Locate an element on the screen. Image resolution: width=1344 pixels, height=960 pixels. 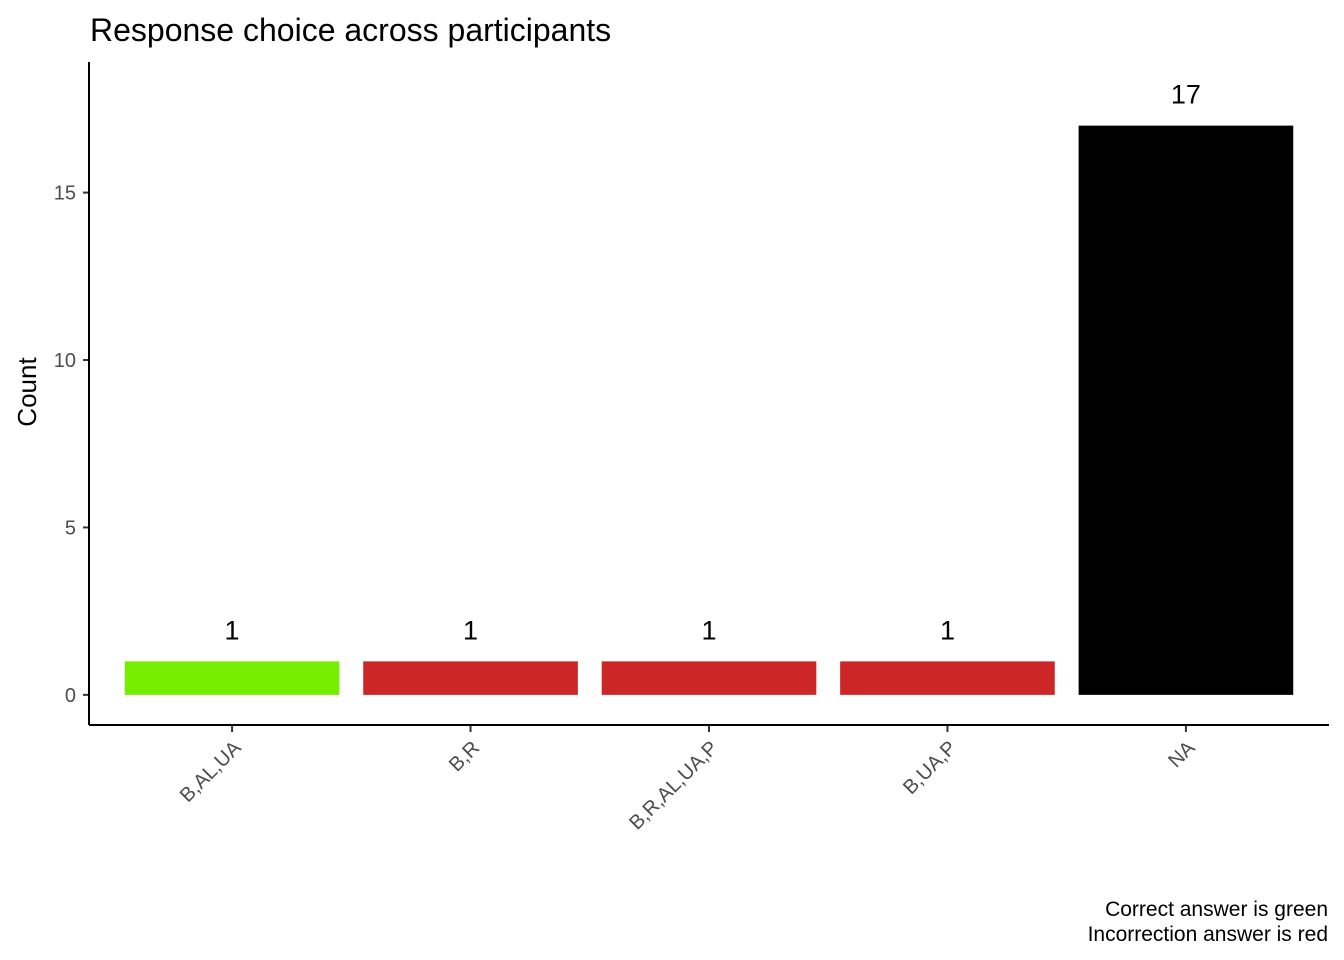
x-tick-label: B,R is located at coordinates (464, 756).